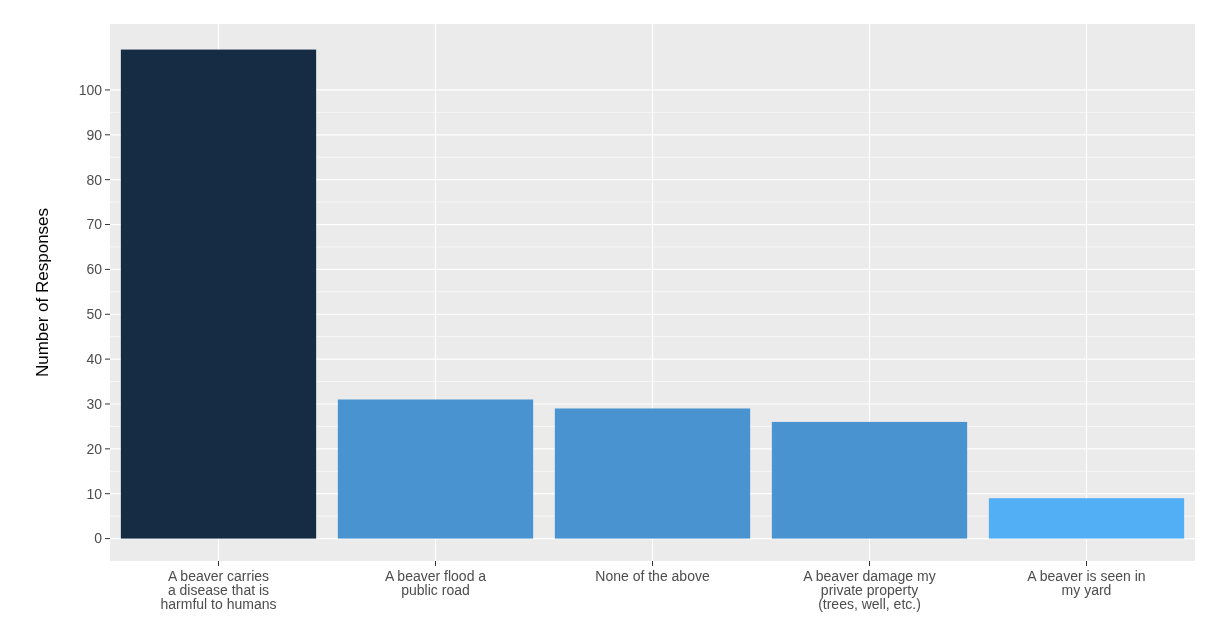 The height and width of the screenshot is (640, 1215). What do you see at coordinates (94, 179) in the screenshot?
I see `y-tick-label: 80` at bounding box center [94, 179].